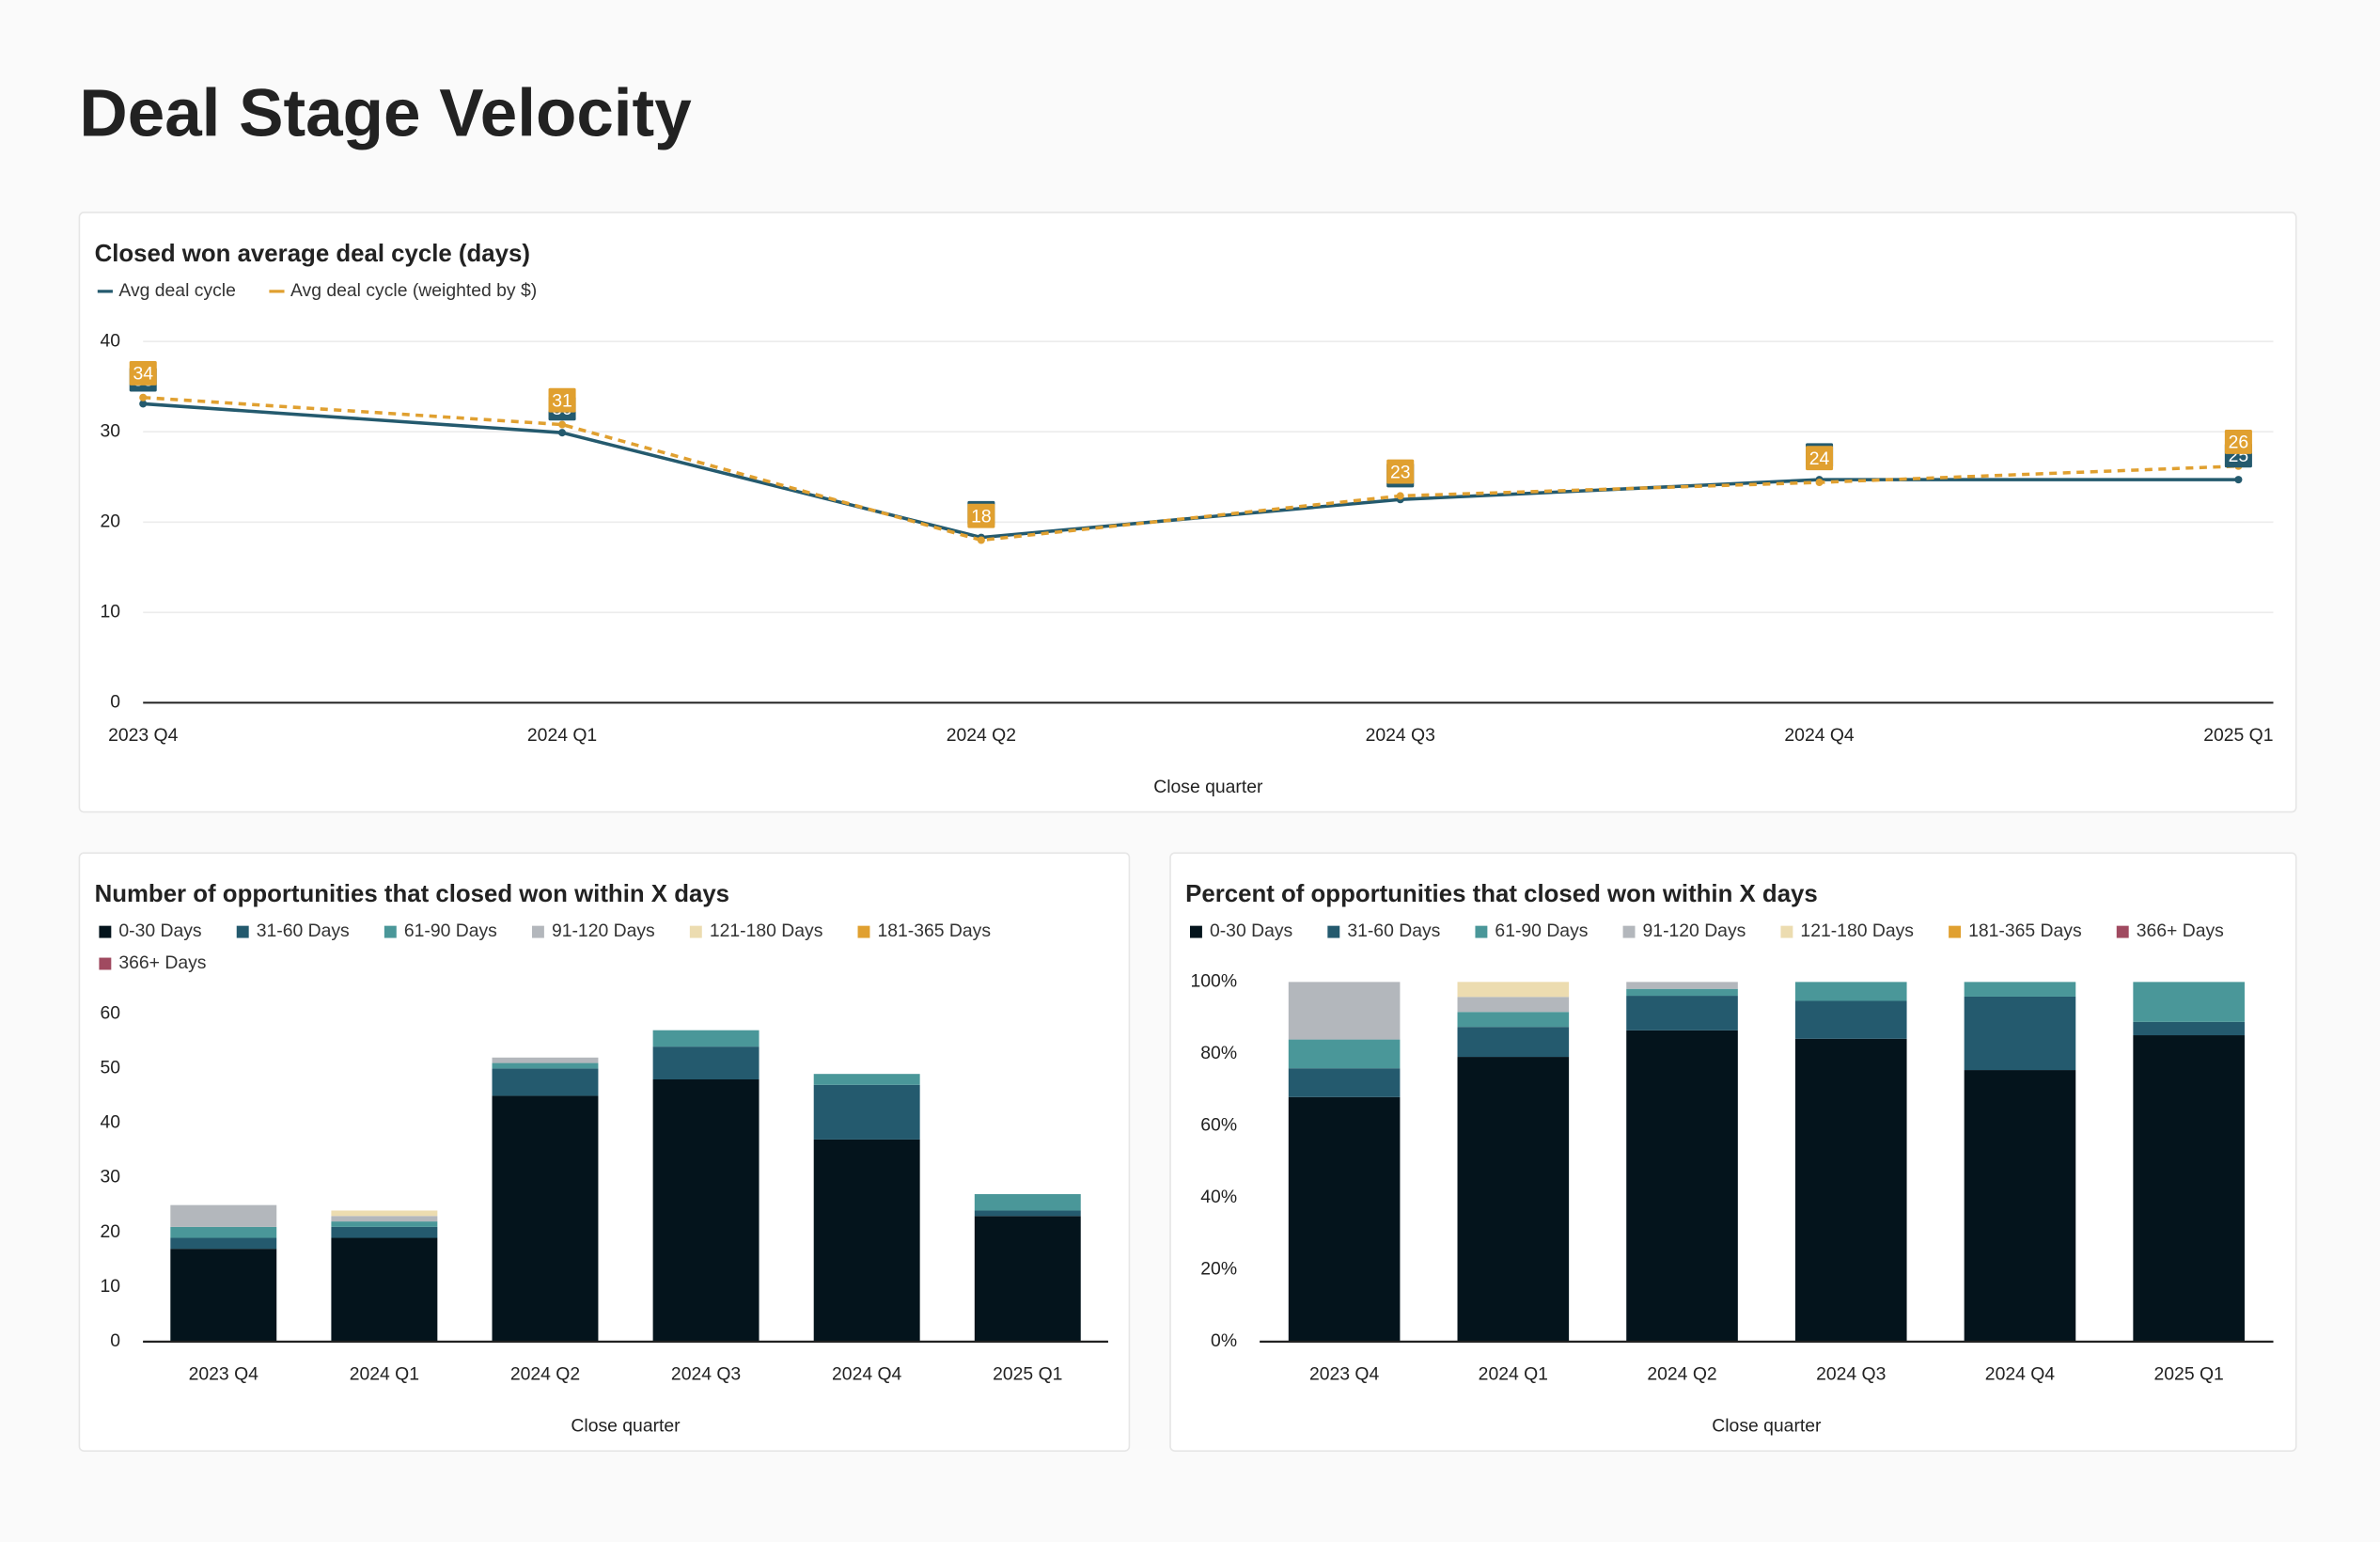 The width and height of the screenshot is (2380, 1542). Describe the element at coordinates (981, 516) in the screenshot. I see `value-label: 18` at that location.